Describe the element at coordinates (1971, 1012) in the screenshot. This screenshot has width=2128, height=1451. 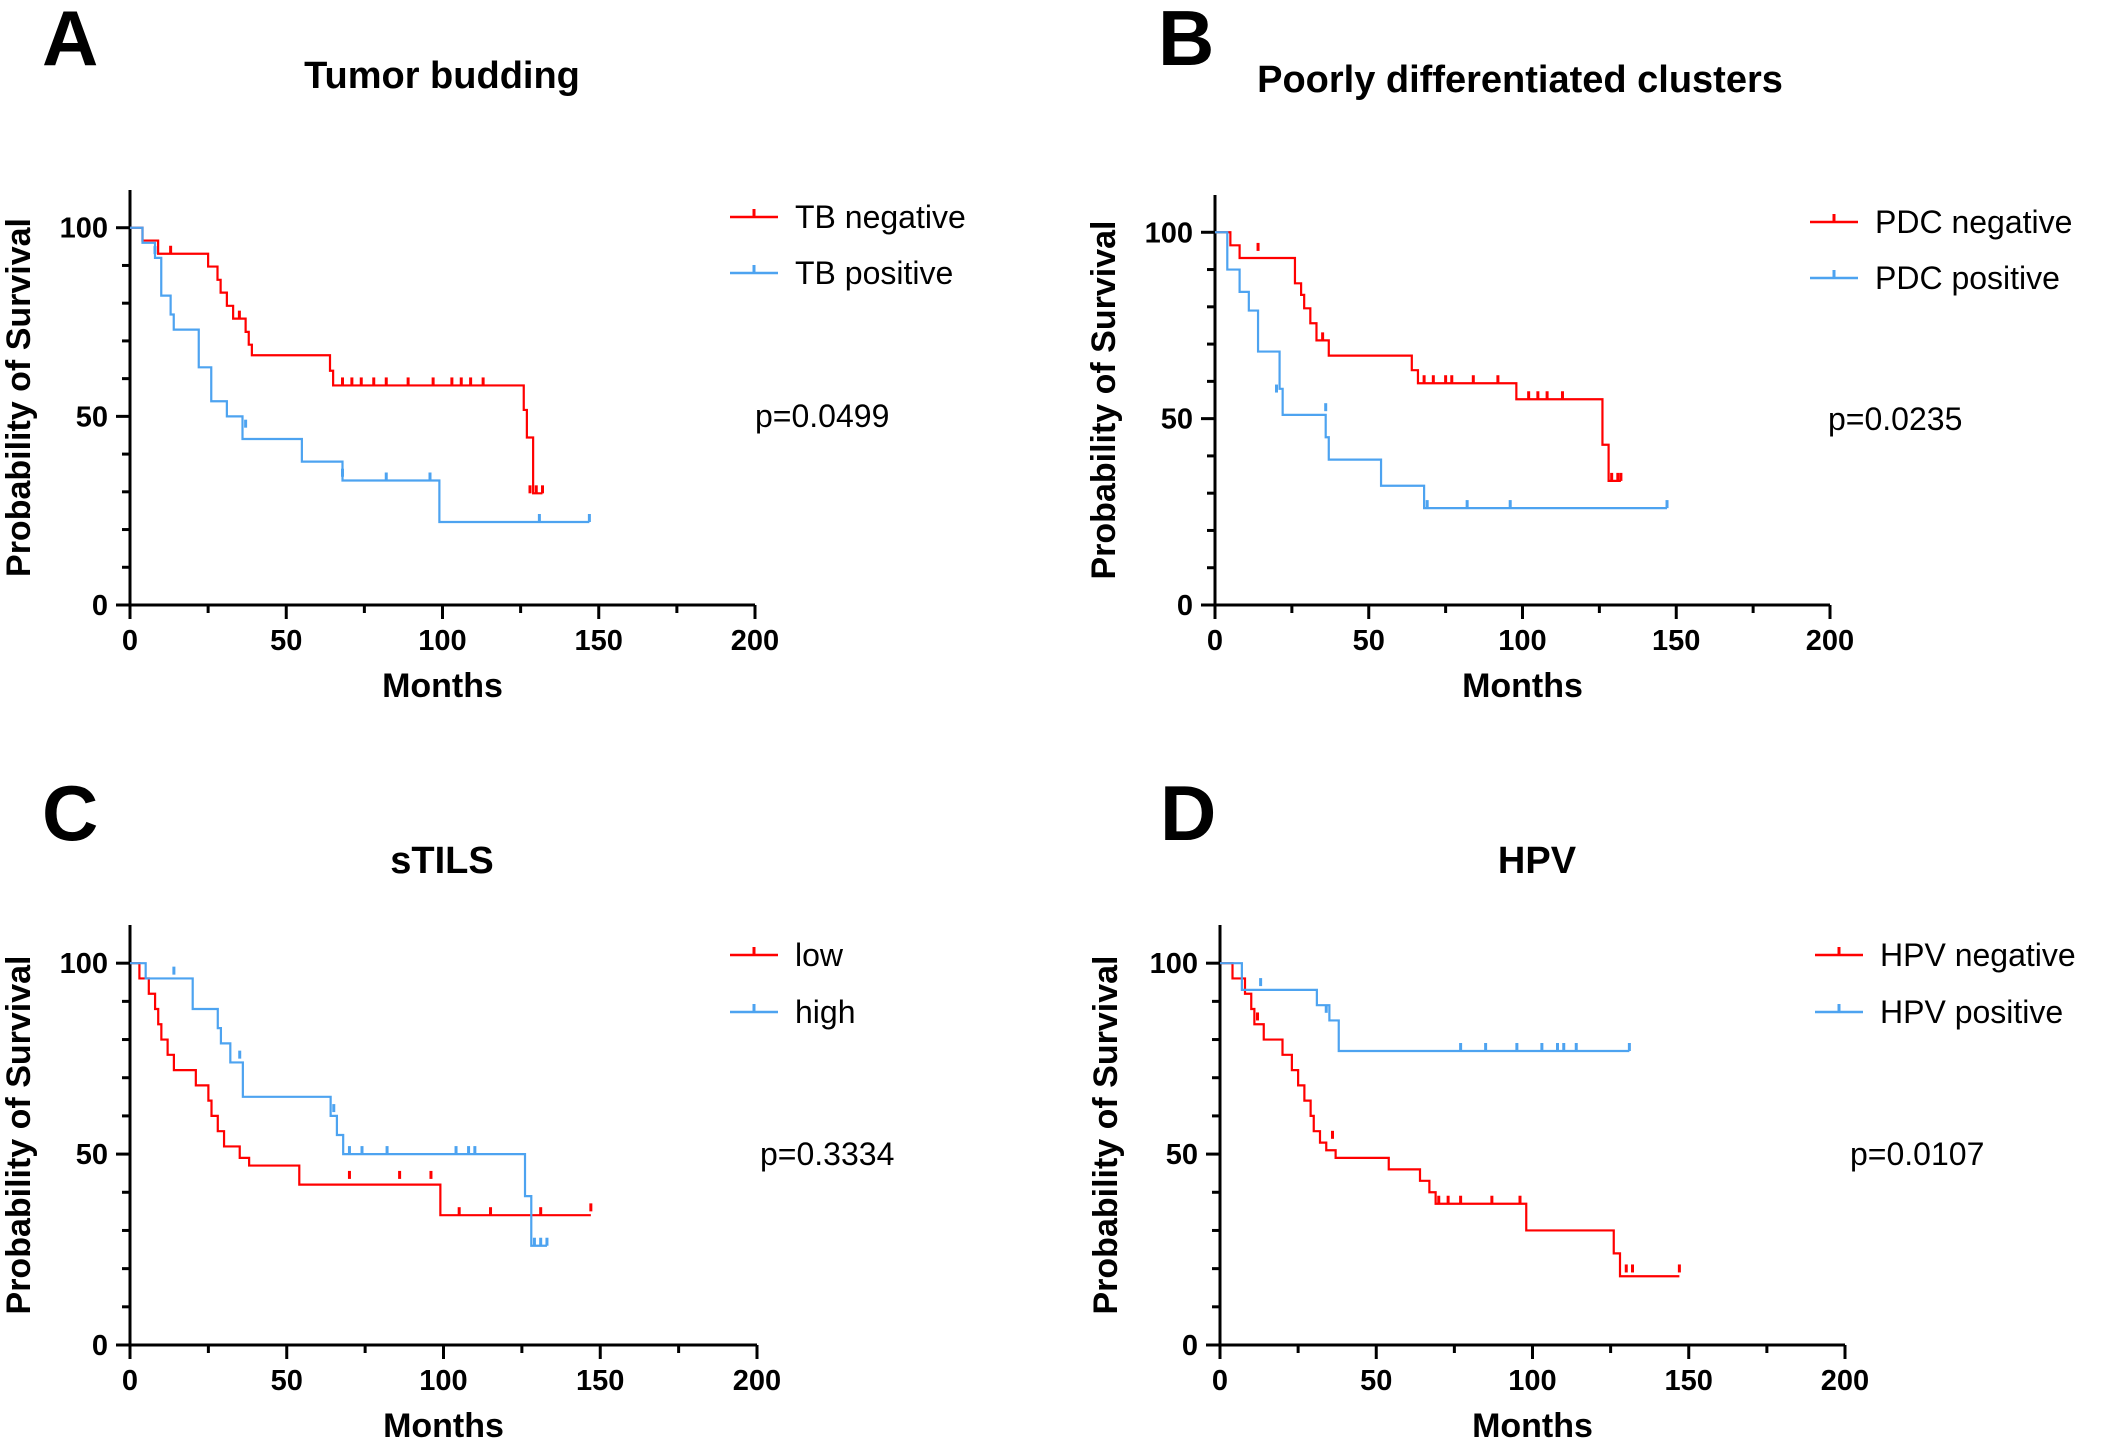
I see `legend-label: HPV positive` at that location.